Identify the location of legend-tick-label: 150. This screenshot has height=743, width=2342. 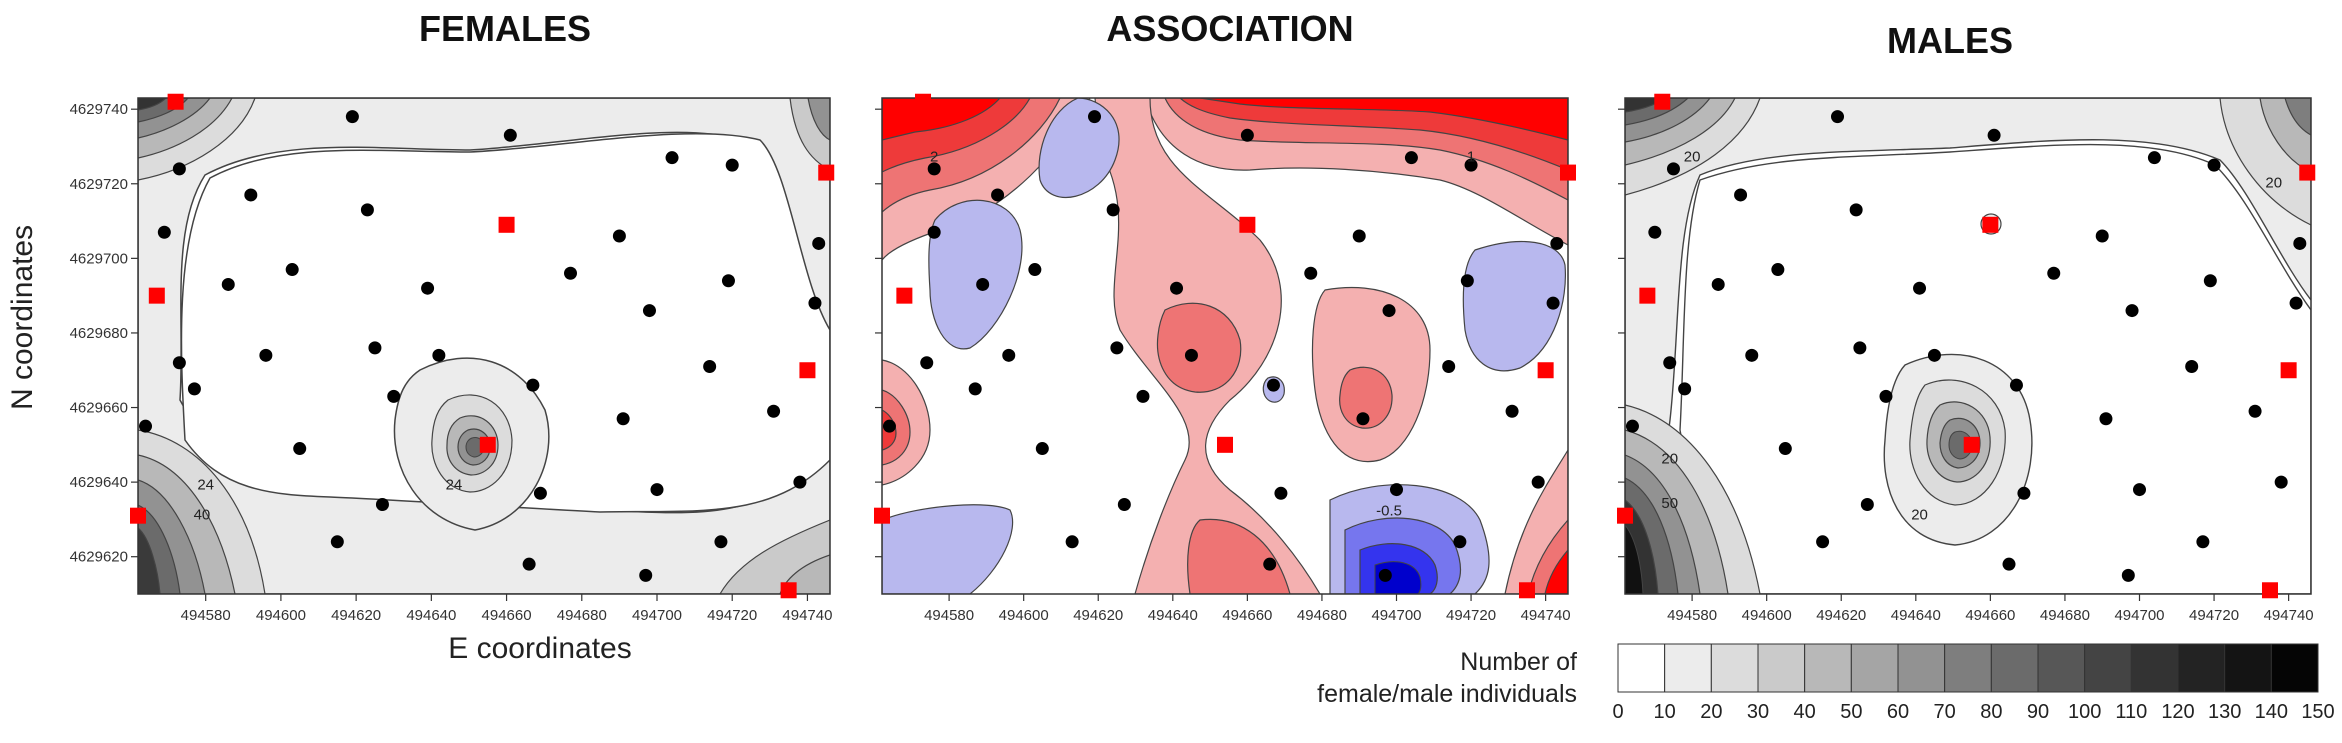
(2317, 712).